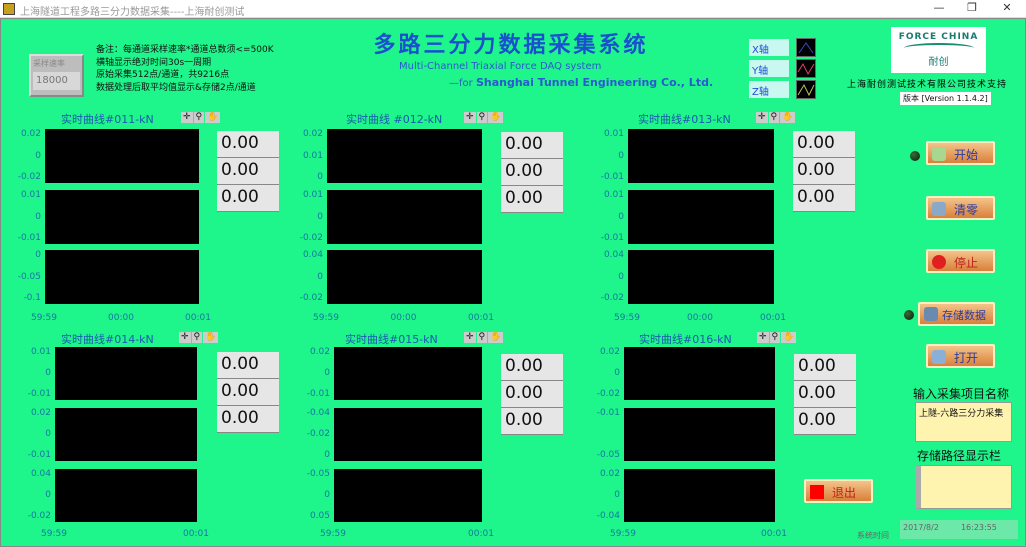 The height and width of the screenshot is (547, 1026). What do you see at coordinates (838, 491) in the screenshot?
I see `exit-button: 退出` at bounding box center [838, 491].